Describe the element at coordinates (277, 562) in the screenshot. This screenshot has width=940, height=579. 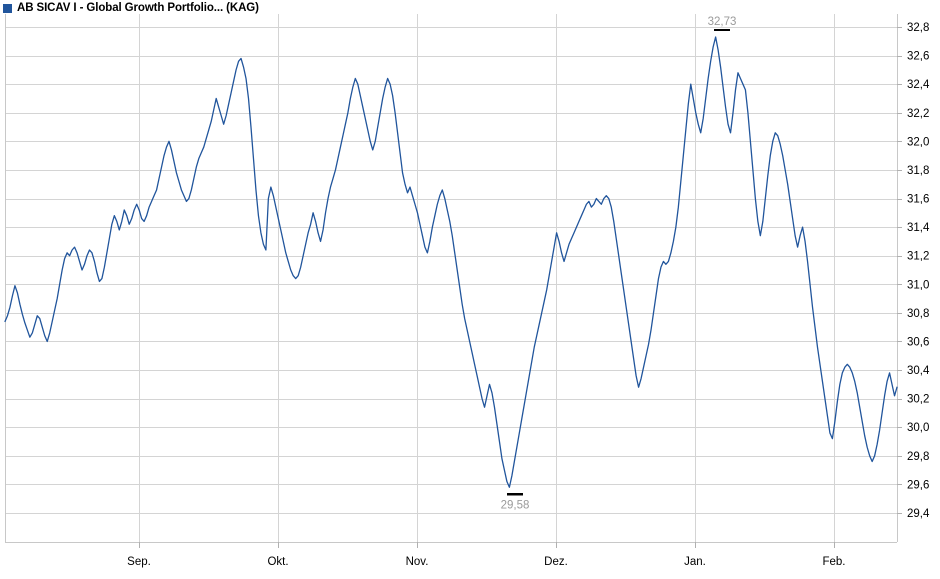
I see `x-axis-tick-label: Okt.` at that location.